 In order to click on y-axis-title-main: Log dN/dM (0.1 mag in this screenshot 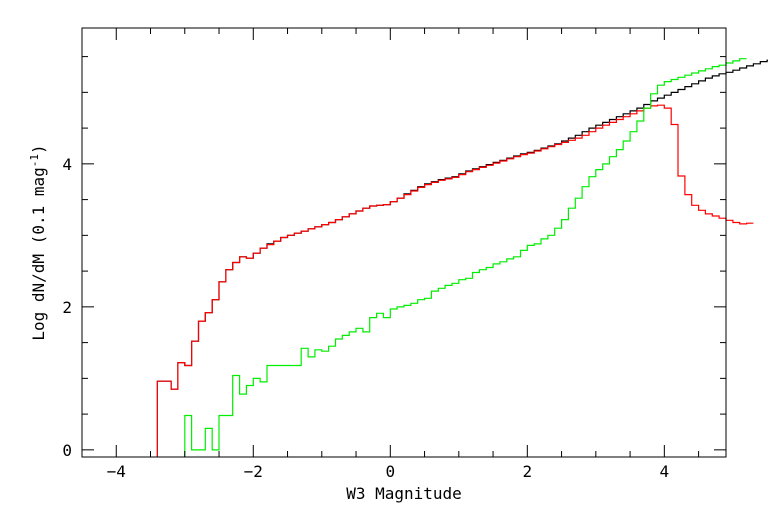, I will do `click(38, 253)`.